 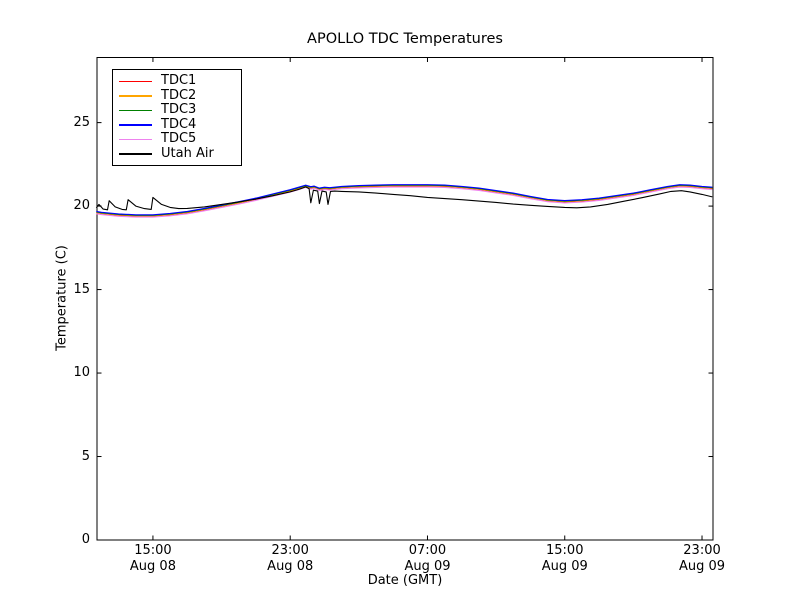 I want to click on x-axis-label: Date (GMT), so click(x=405, y=580).